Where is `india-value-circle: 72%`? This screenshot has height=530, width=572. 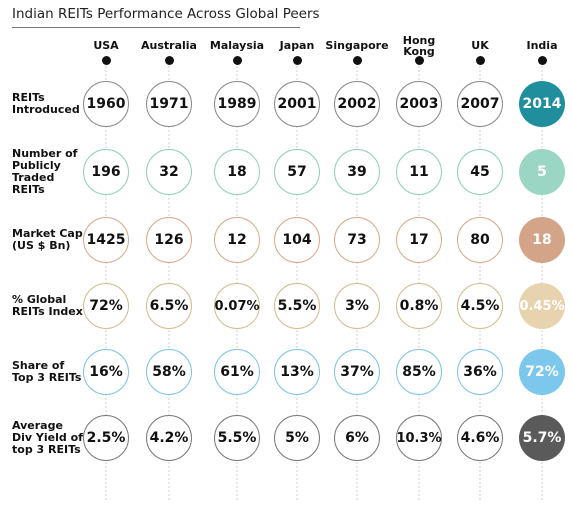 india-value-circle: 72% is located at coordinates (542, 372).